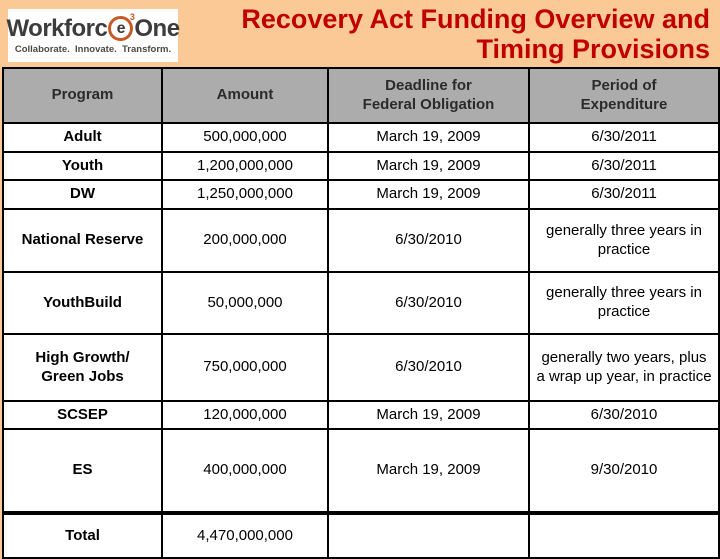  Describe the element at coordinates (245, 471) in the screenshot. I see `cell-amount: 400,000,000` at that location.